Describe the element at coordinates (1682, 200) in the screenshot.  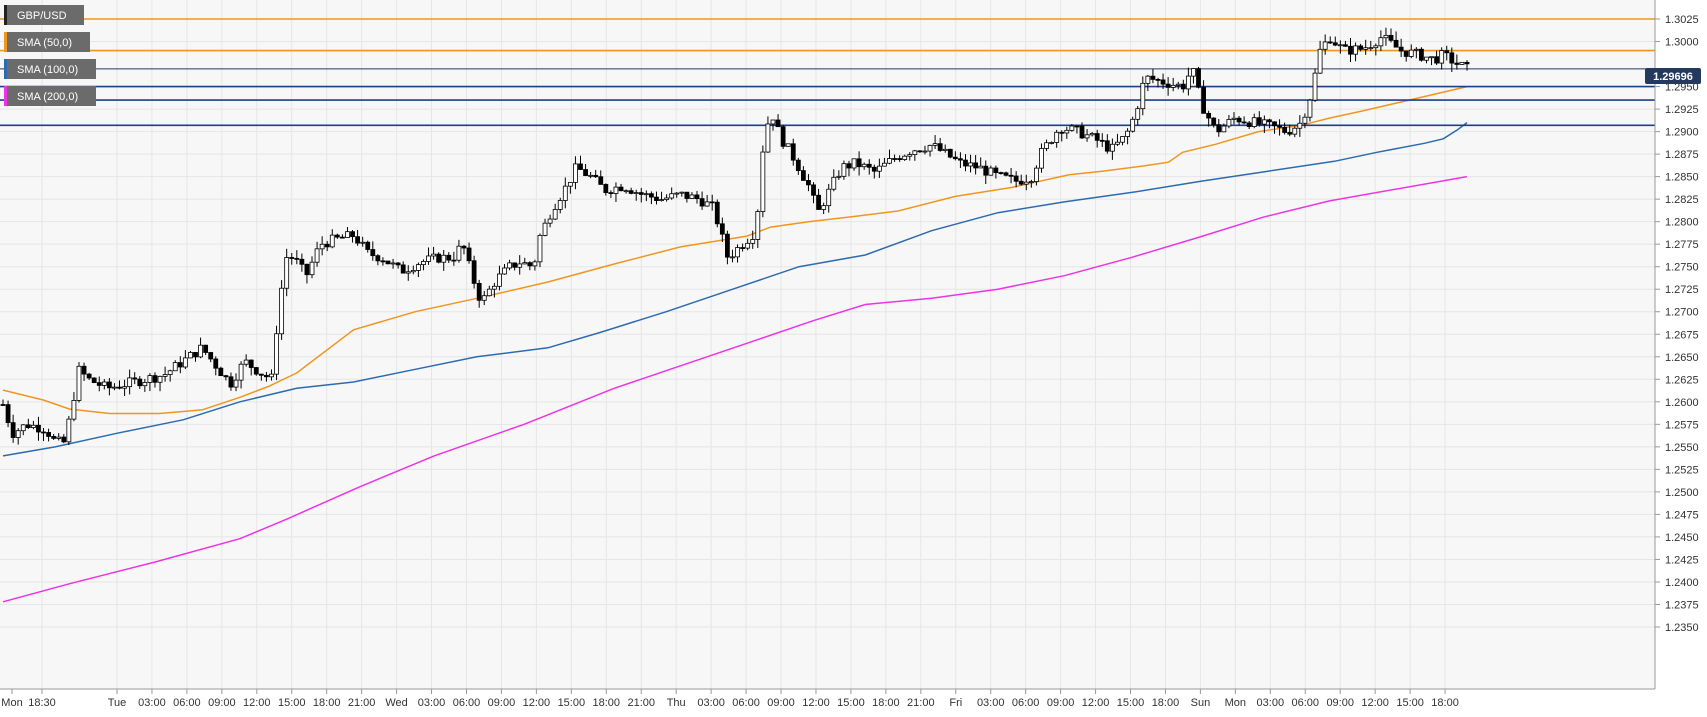
I see `y-tick-label: 1.2825` at that location.